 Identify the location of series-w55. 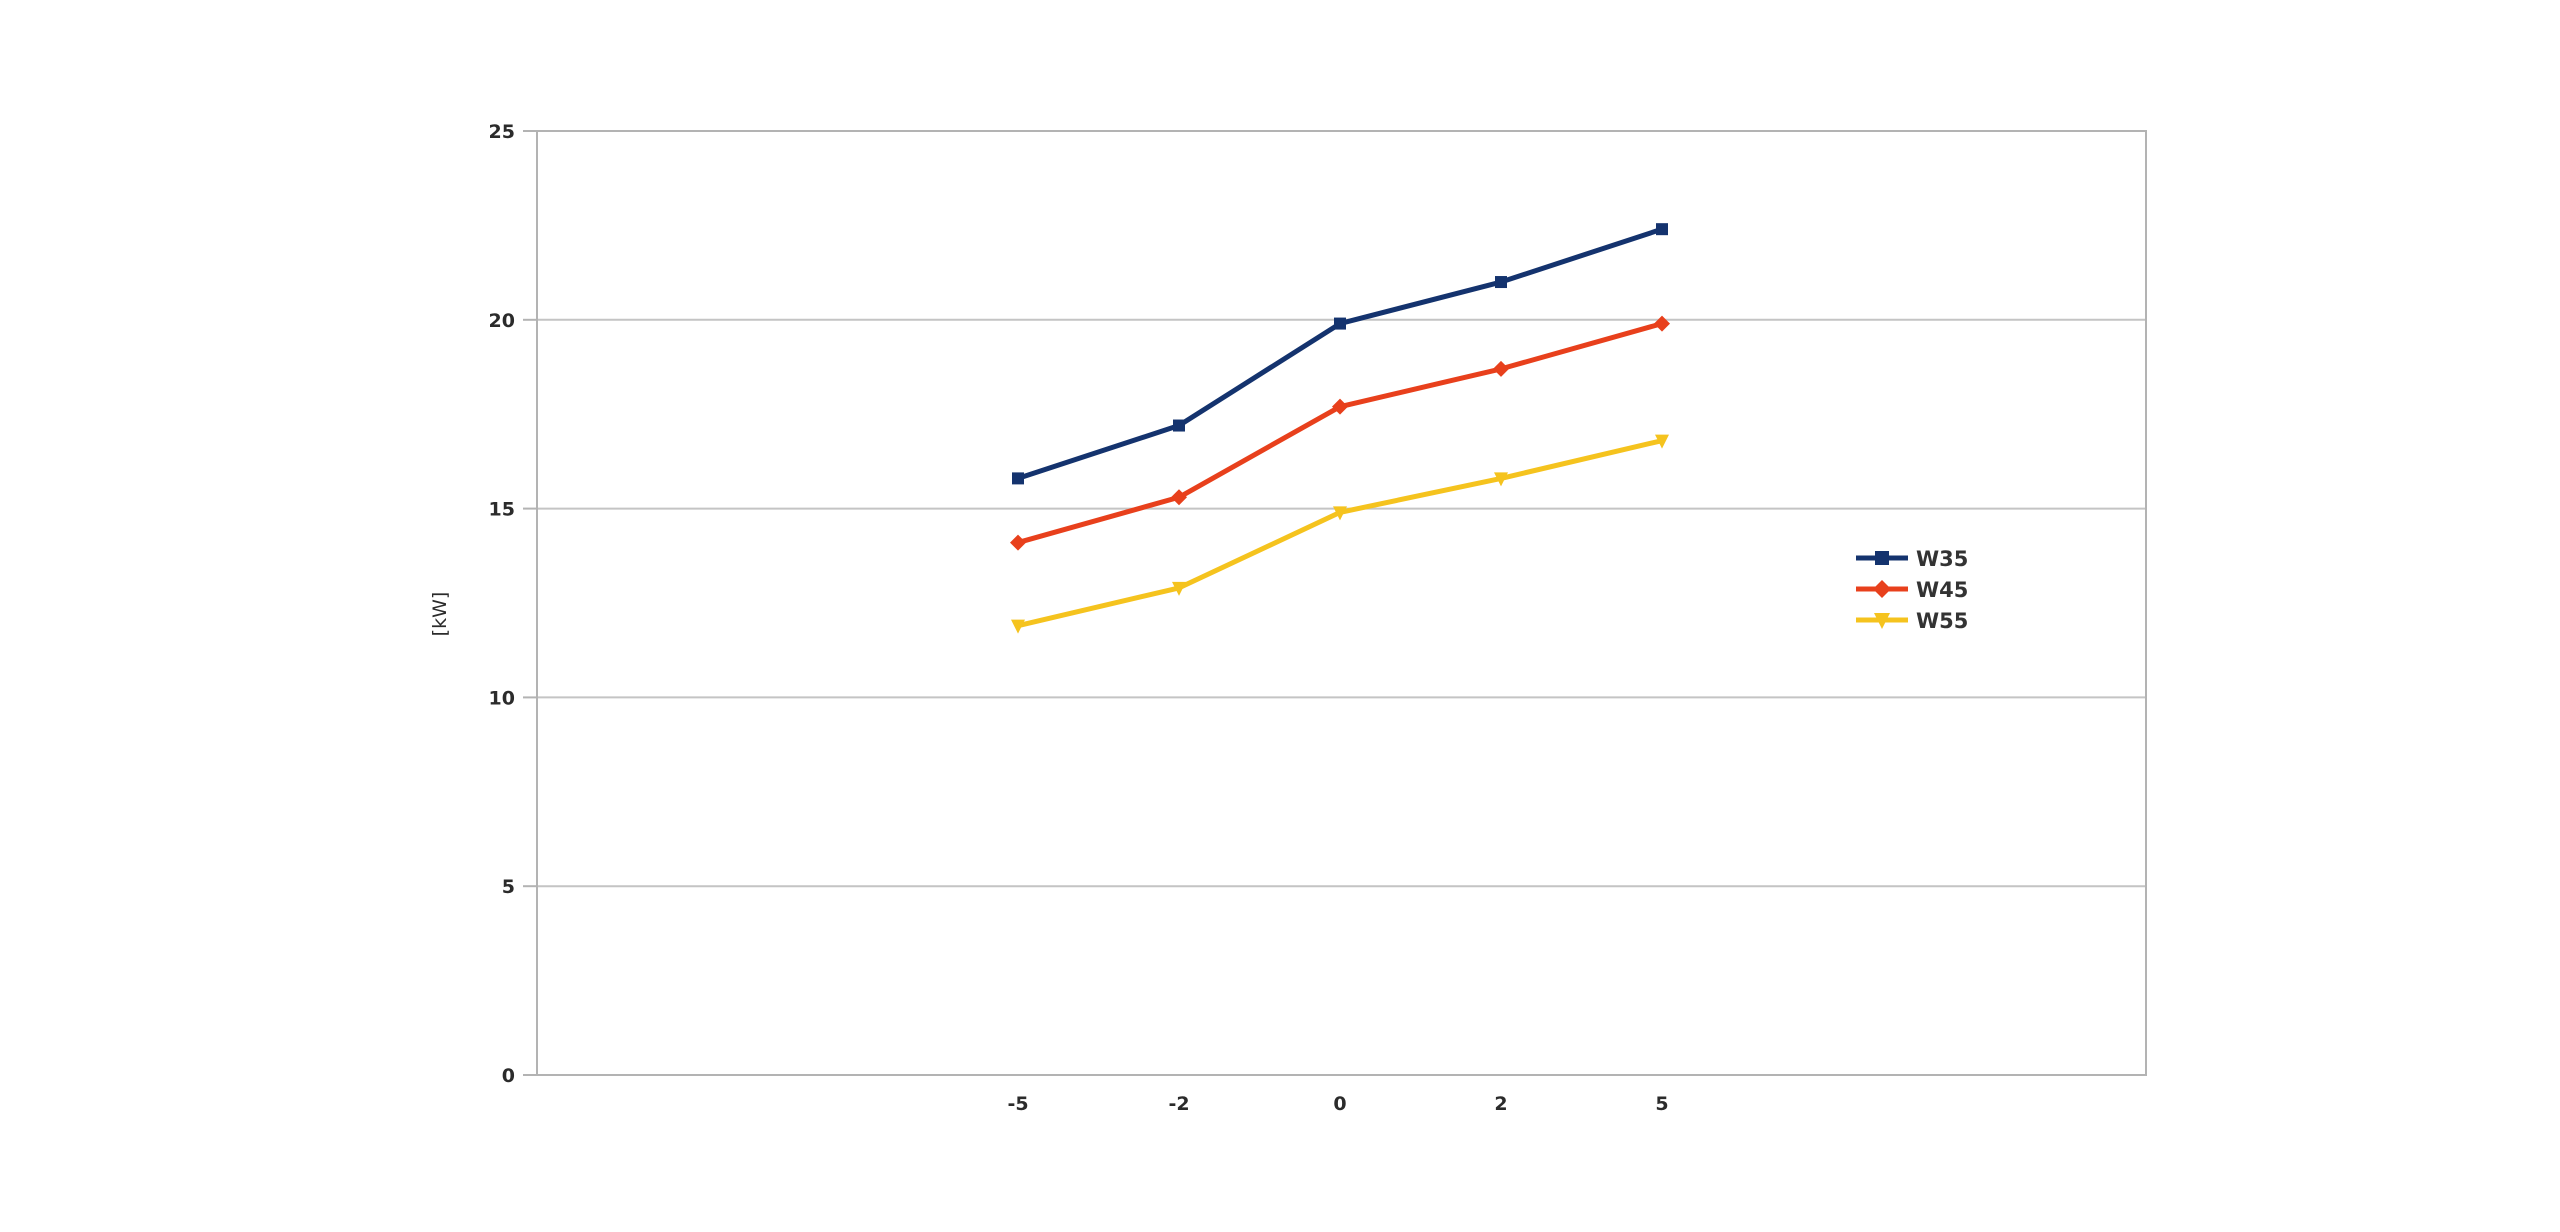
(1340, 534).